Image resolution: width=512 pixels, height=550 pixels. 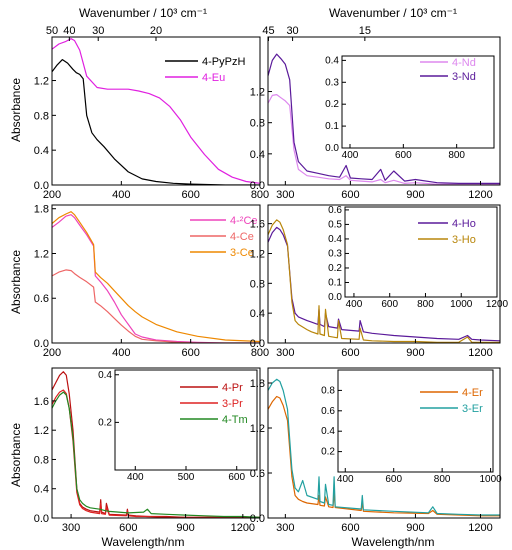 What do you see at coordinates (235, 420) in the screenshot?
I see `legend-label-e: 4-Tm` at bounding box center [235, 420].